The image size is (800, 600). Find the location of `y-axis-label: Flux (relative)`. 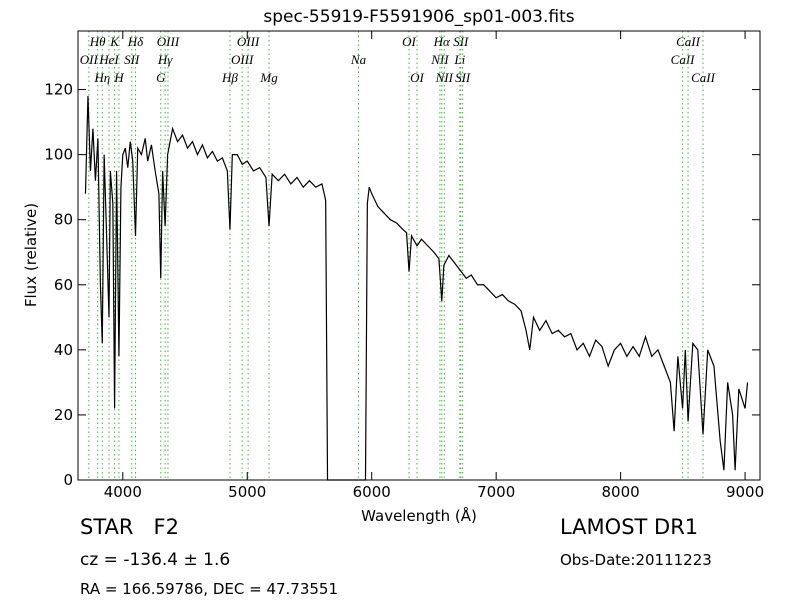

y-axis-label: Flux (relative) is located at coordinates (31, 255).